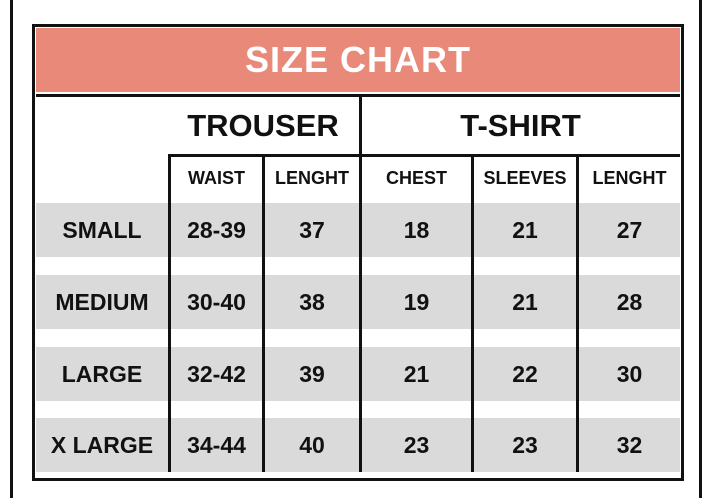  What do you see at coordinates (629, 229) in the screenshot?
I see `table-cell: 27` at bounding box center [629, 229].